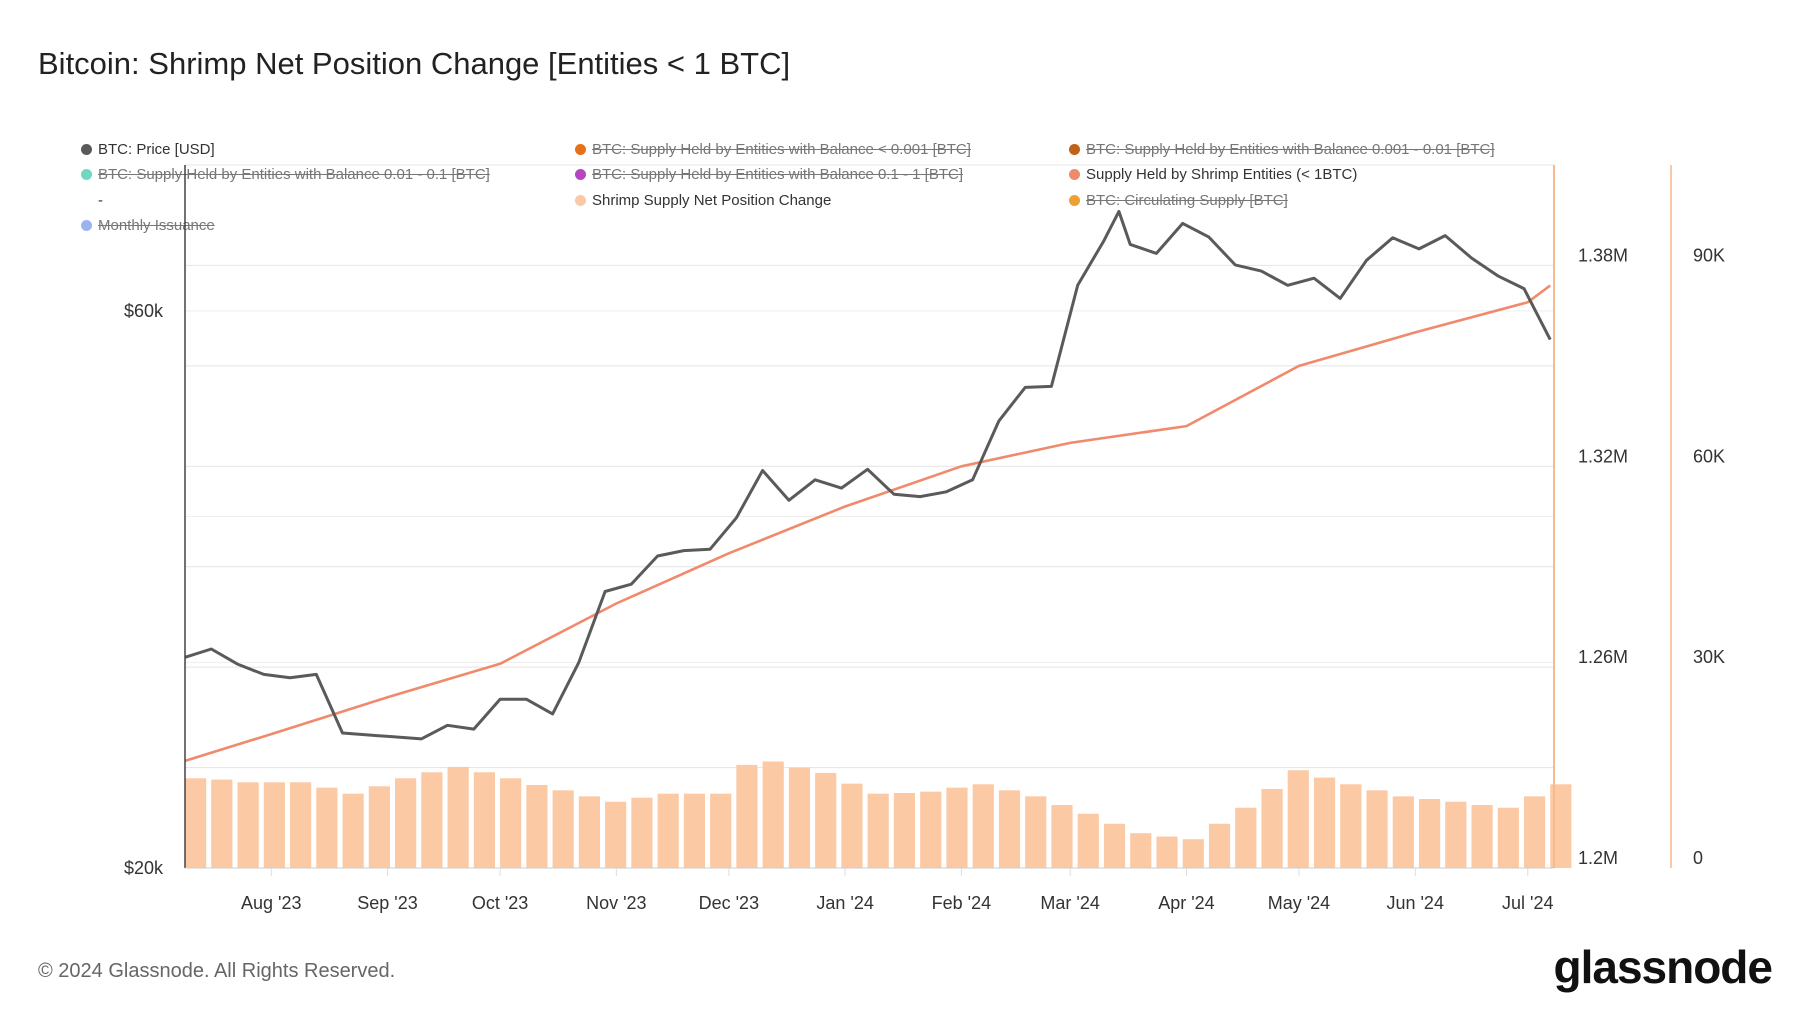 Image resolution: width=1800 pixels, height=1013 pixels. What do you see at coordinates (1709, 255) in the screenshot?
I see `change-tick-label: 90K` at bounding box center [1709, 255].